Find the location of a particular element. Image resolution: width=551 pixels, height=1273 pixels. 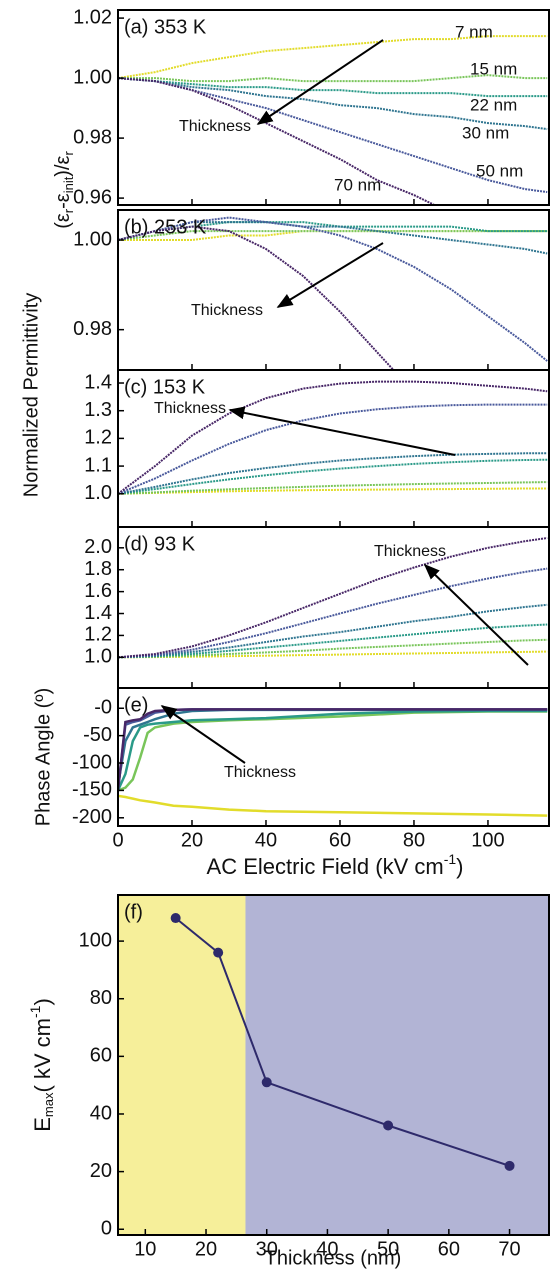

panel-label: (e) is located at coordinates (136, 705).